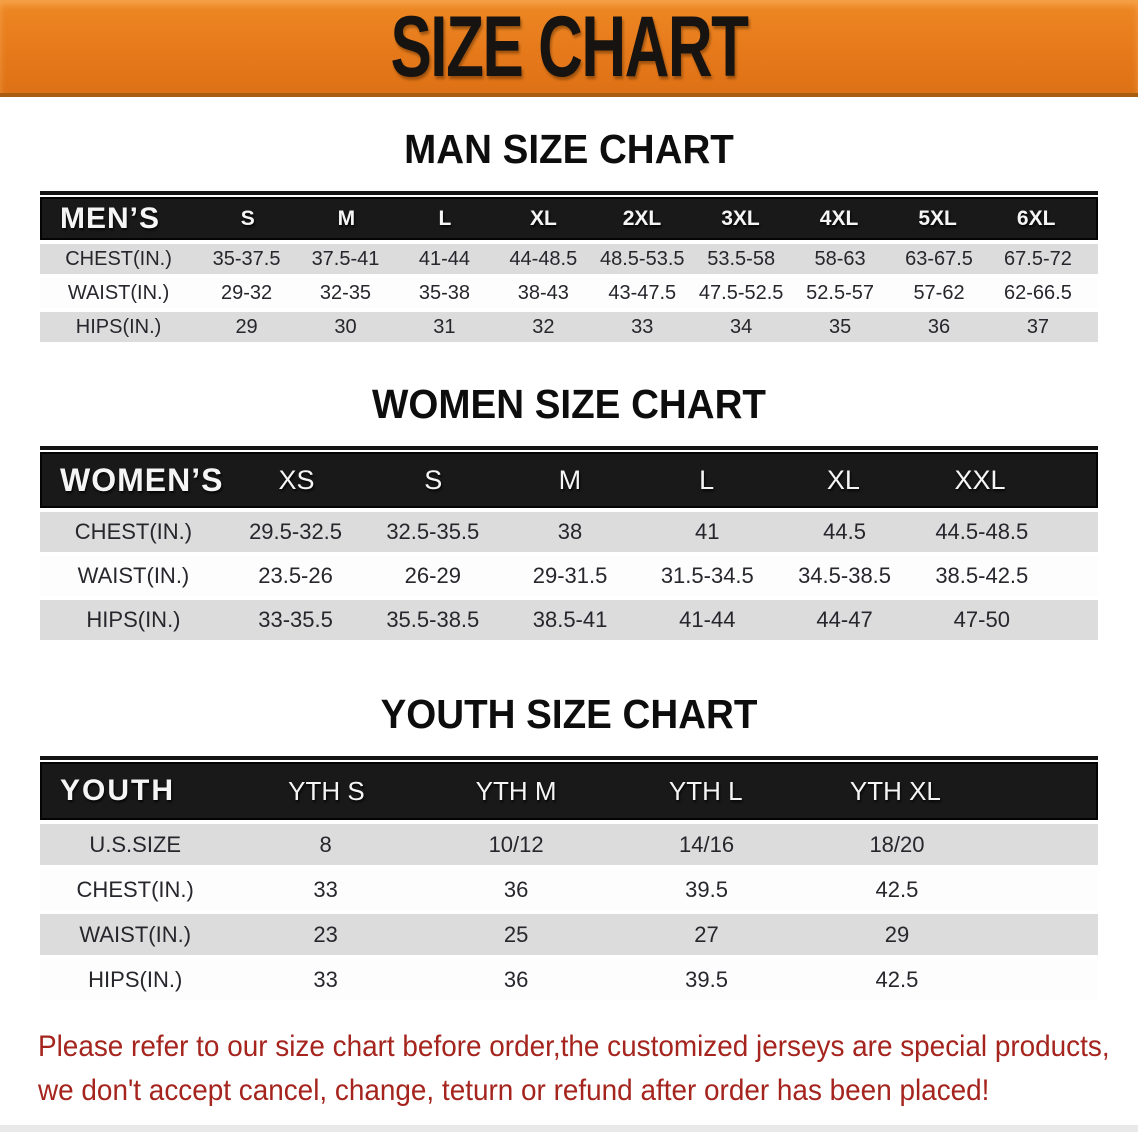 The image size is (1138, 1132). I want to click on size-value-cell: 25, so click(516, 934).